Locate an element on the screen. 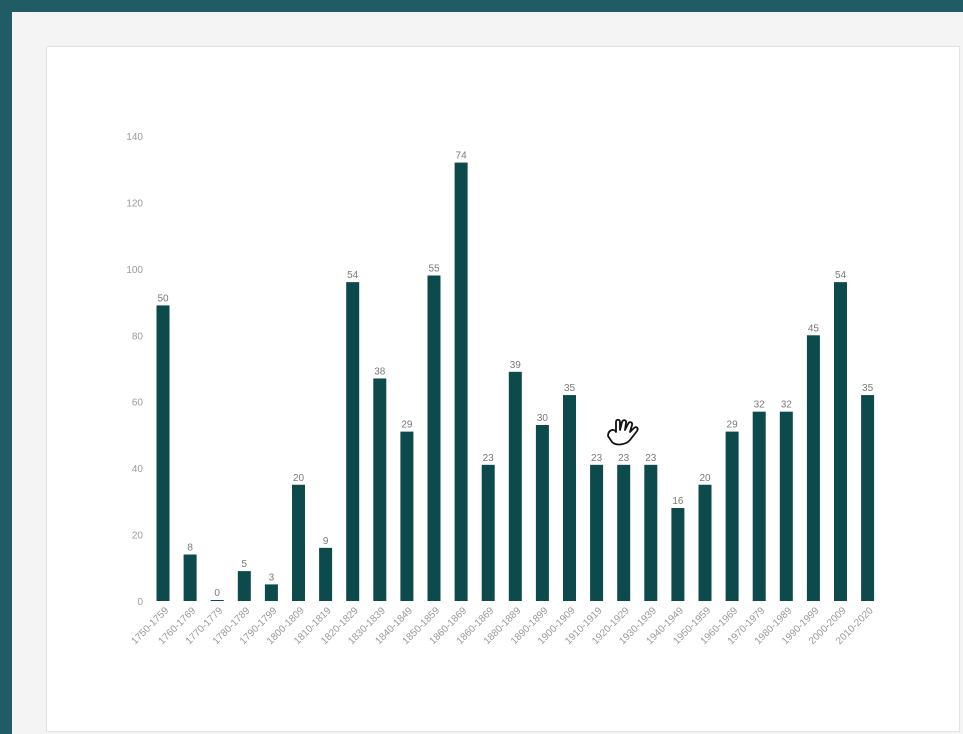  data-label: 8 is located at coordinates (190, 548).